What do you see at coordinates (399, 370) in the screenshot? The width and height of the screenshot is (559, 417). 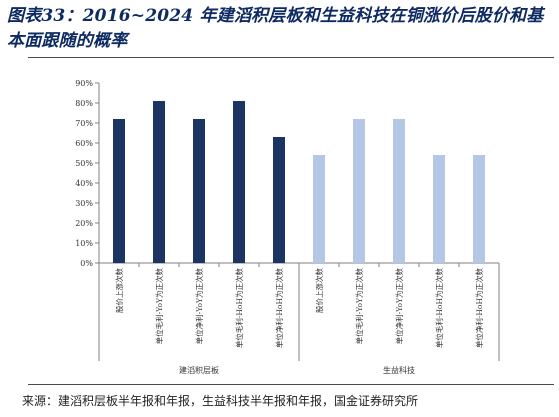 I see `group-label: 生益科技` at bounding box center [399, 370].